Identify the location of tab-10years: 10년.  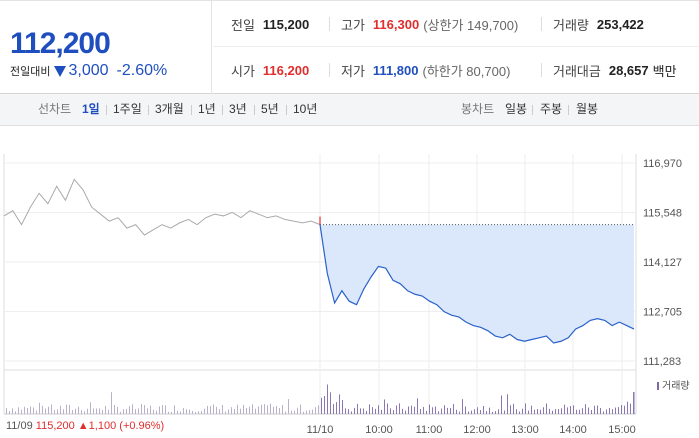
(305, 109).